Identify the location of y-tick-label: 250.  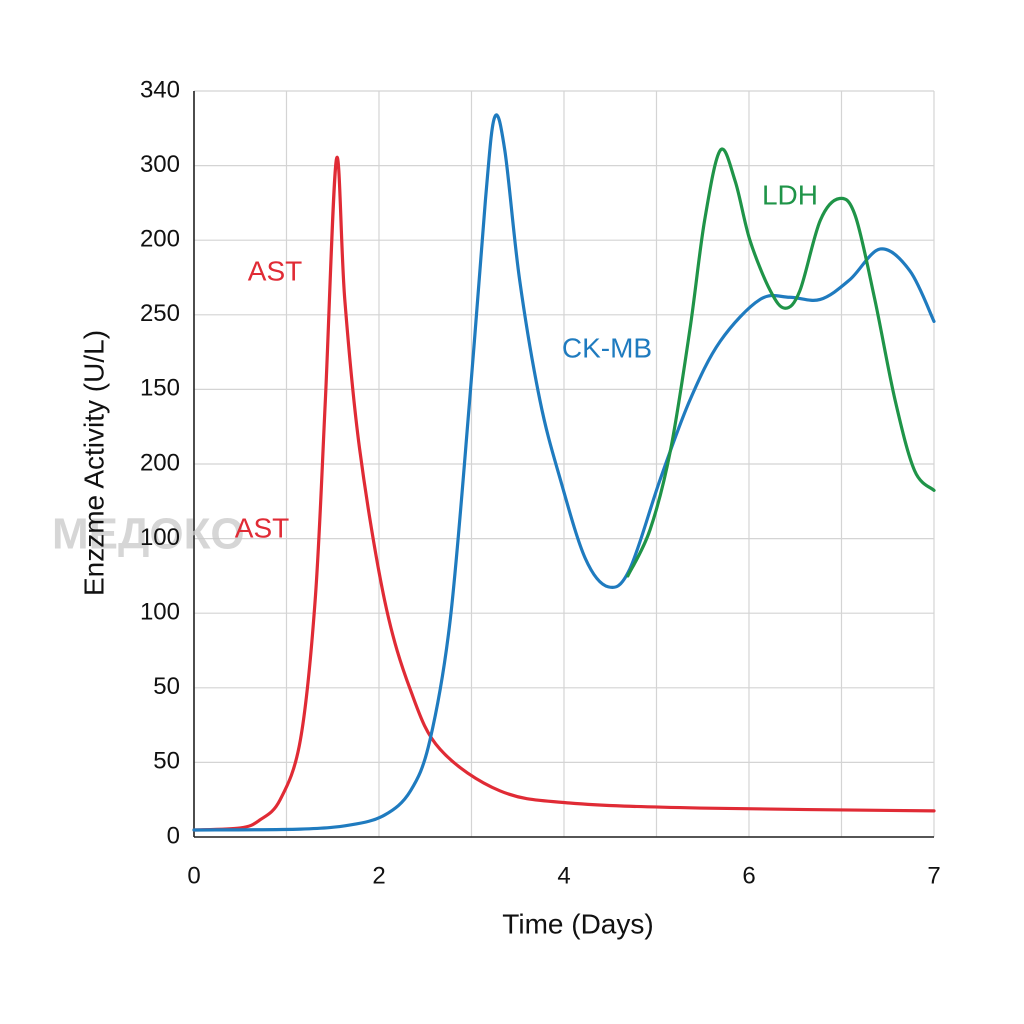
(160, 313).